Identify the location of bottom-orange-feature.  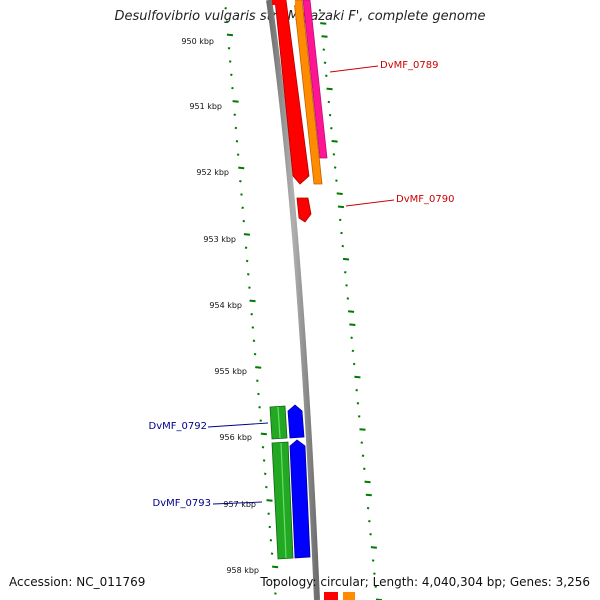
(349, 596).